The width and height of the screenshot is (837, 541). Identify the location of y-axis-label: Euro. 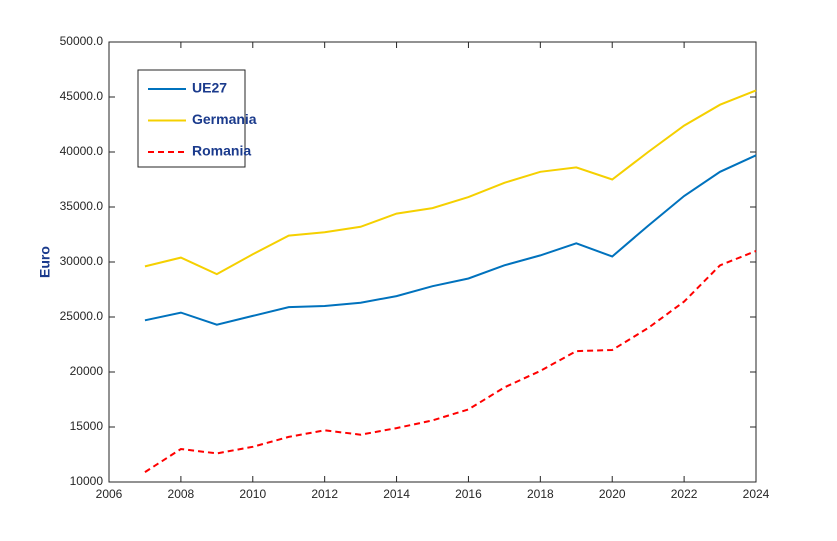
(45, 262).